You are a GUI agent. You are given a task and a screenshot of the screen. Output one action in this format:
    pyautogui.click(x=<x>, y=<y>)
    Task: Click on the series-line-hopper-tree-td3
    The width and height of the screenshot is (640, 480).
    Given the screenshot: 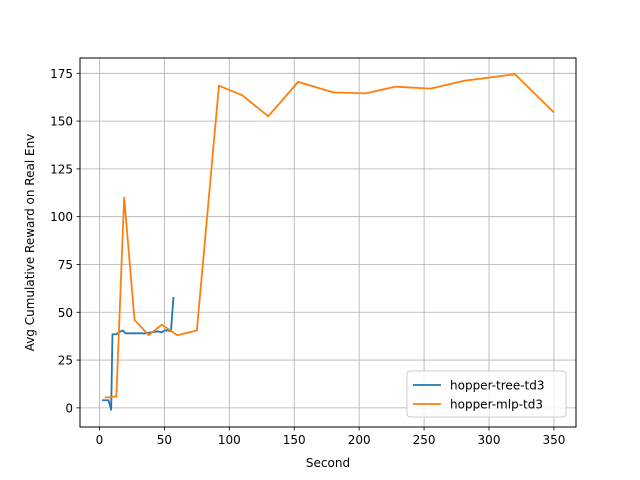 What is the action you would take?
    pyautogui.click(x=138, y=353)
    